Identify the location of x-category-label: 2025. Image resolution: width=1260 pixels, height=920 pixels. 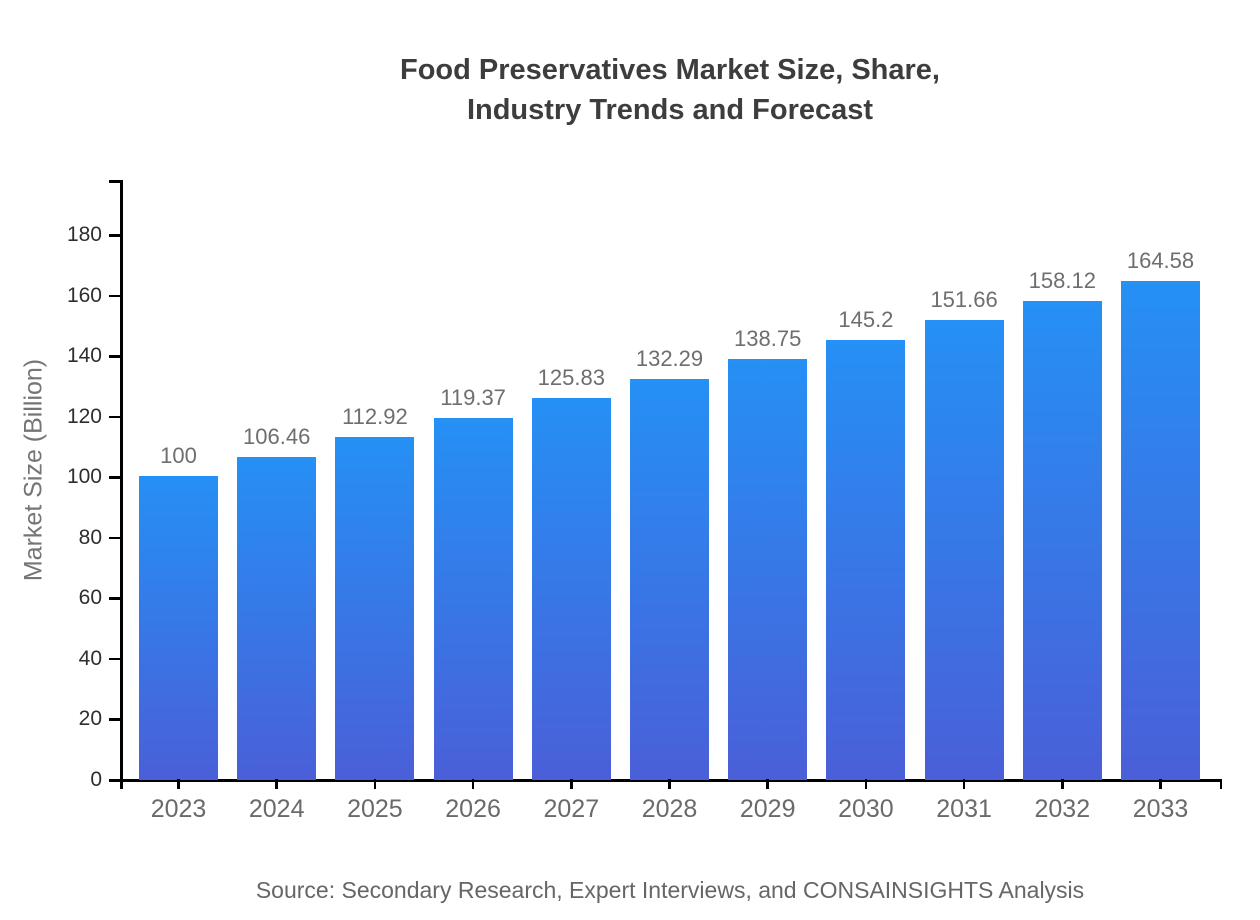
(375, 809).